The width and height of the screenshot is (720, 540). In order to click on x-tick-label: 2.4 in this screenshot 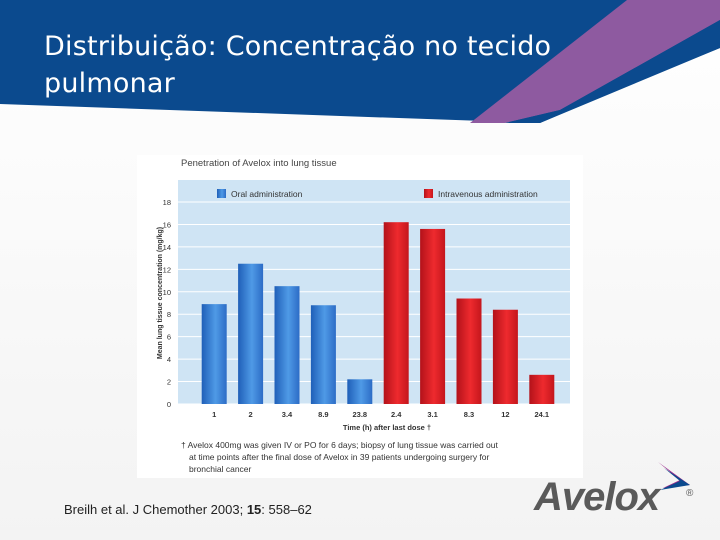, I will do `click(396, 414)`.